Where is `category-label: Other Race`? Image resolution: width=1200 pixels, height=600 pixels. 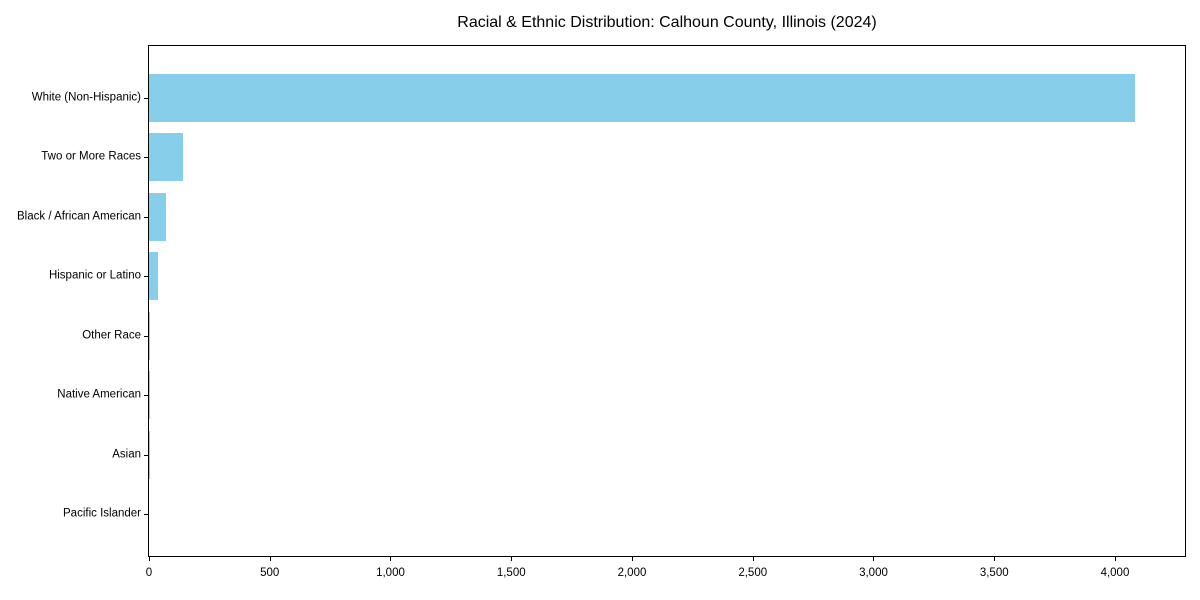
category-label: Other Race is located at coordinates (111, 335).